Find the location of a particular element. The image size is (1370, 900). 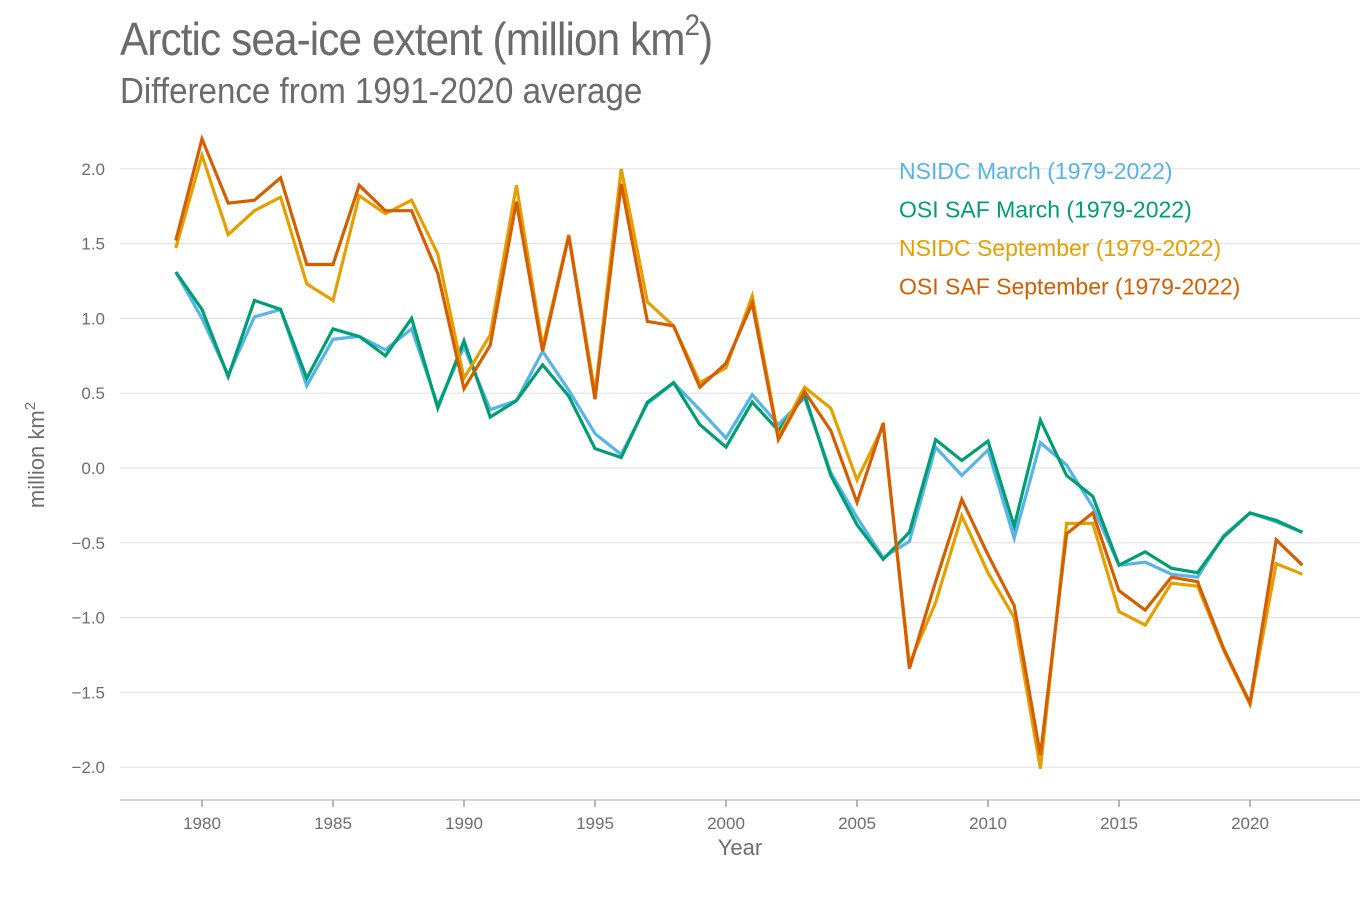

legend-entry: NSIDC September (1979-2022) is located at coordinates (1060, 248).